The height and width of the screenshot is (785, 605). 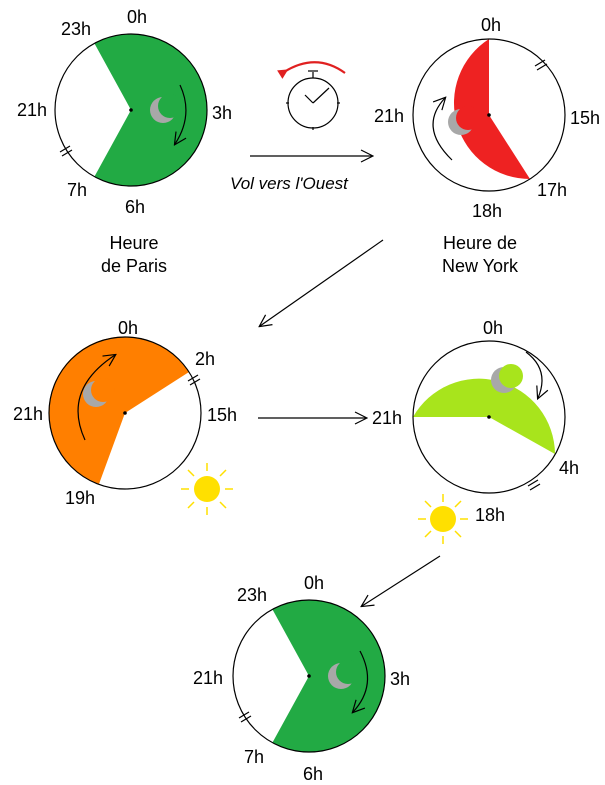 I want to click on clock-paris-2: 23h 0h 21h 3h 7h 6h, so click(x=301, y=678).